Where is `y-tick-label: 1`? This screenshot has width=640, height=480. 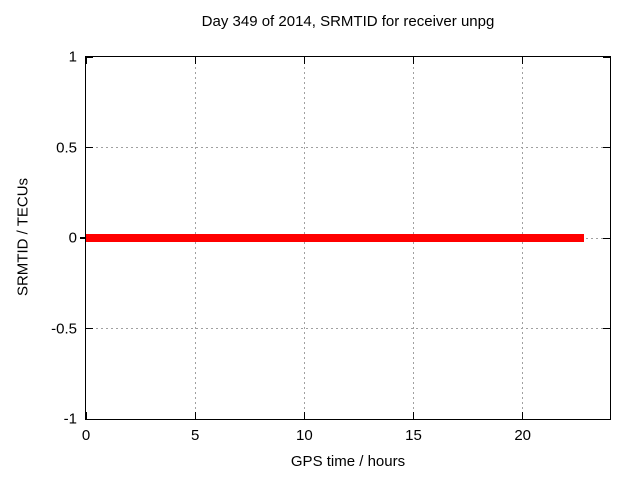 y-tick-label: 1 is located at coordinates (72, 57).